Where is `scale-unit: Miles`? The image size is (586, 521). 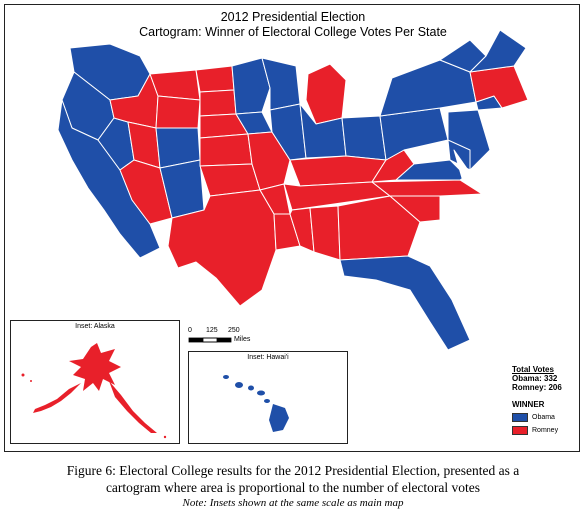 scale-unit: Miles is located at coordinates (242, 339).